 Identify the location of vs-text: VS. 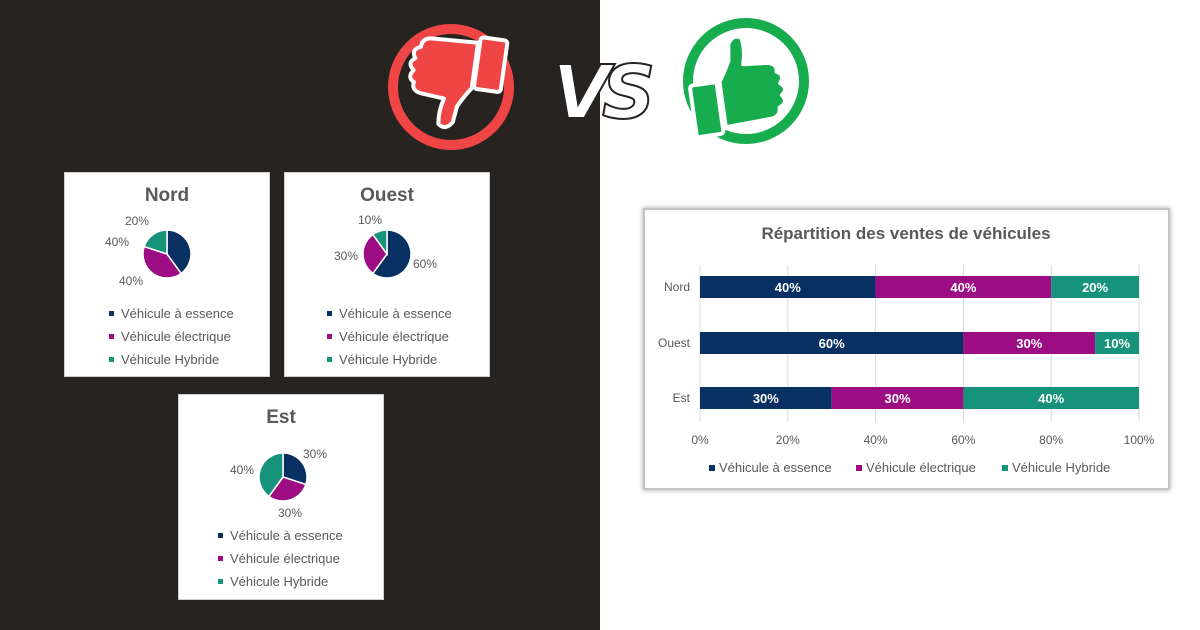
(604, 93).